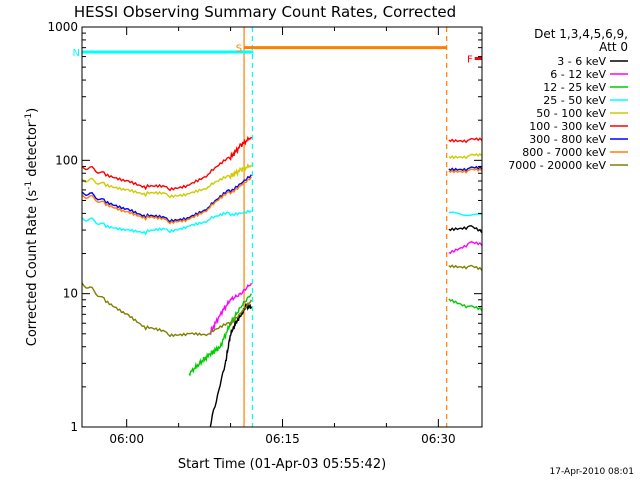 The image size is (640, 480). I want to click on y-tick-label: 10, so click(70, 294).